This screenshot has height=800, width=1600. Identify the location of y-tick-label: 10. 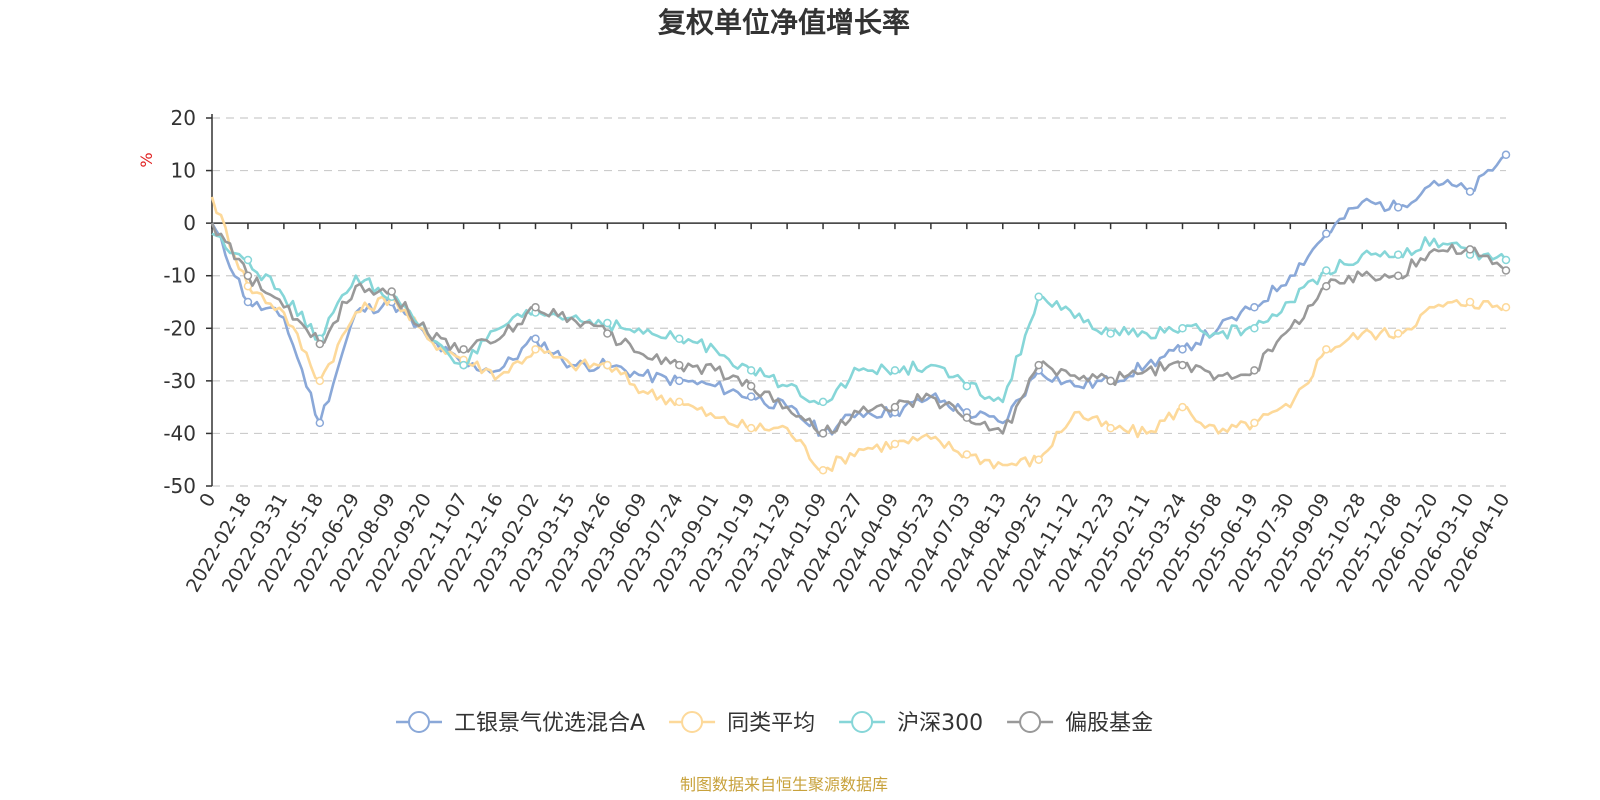
(183, 171).